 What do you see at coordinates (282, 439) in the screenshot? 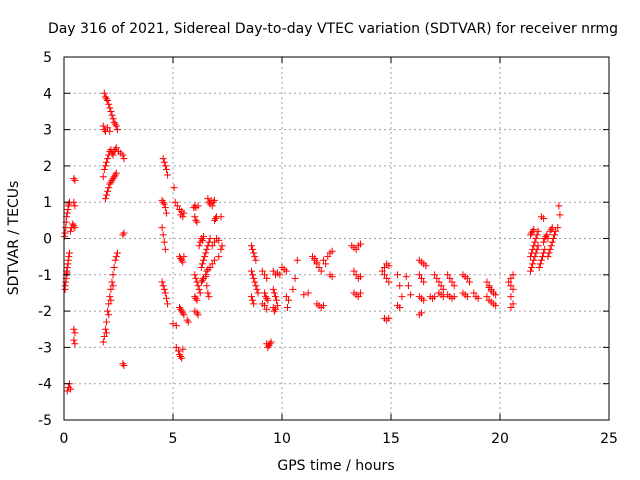
I see `x-tick-label: 10` at bounding box center [282, 439].